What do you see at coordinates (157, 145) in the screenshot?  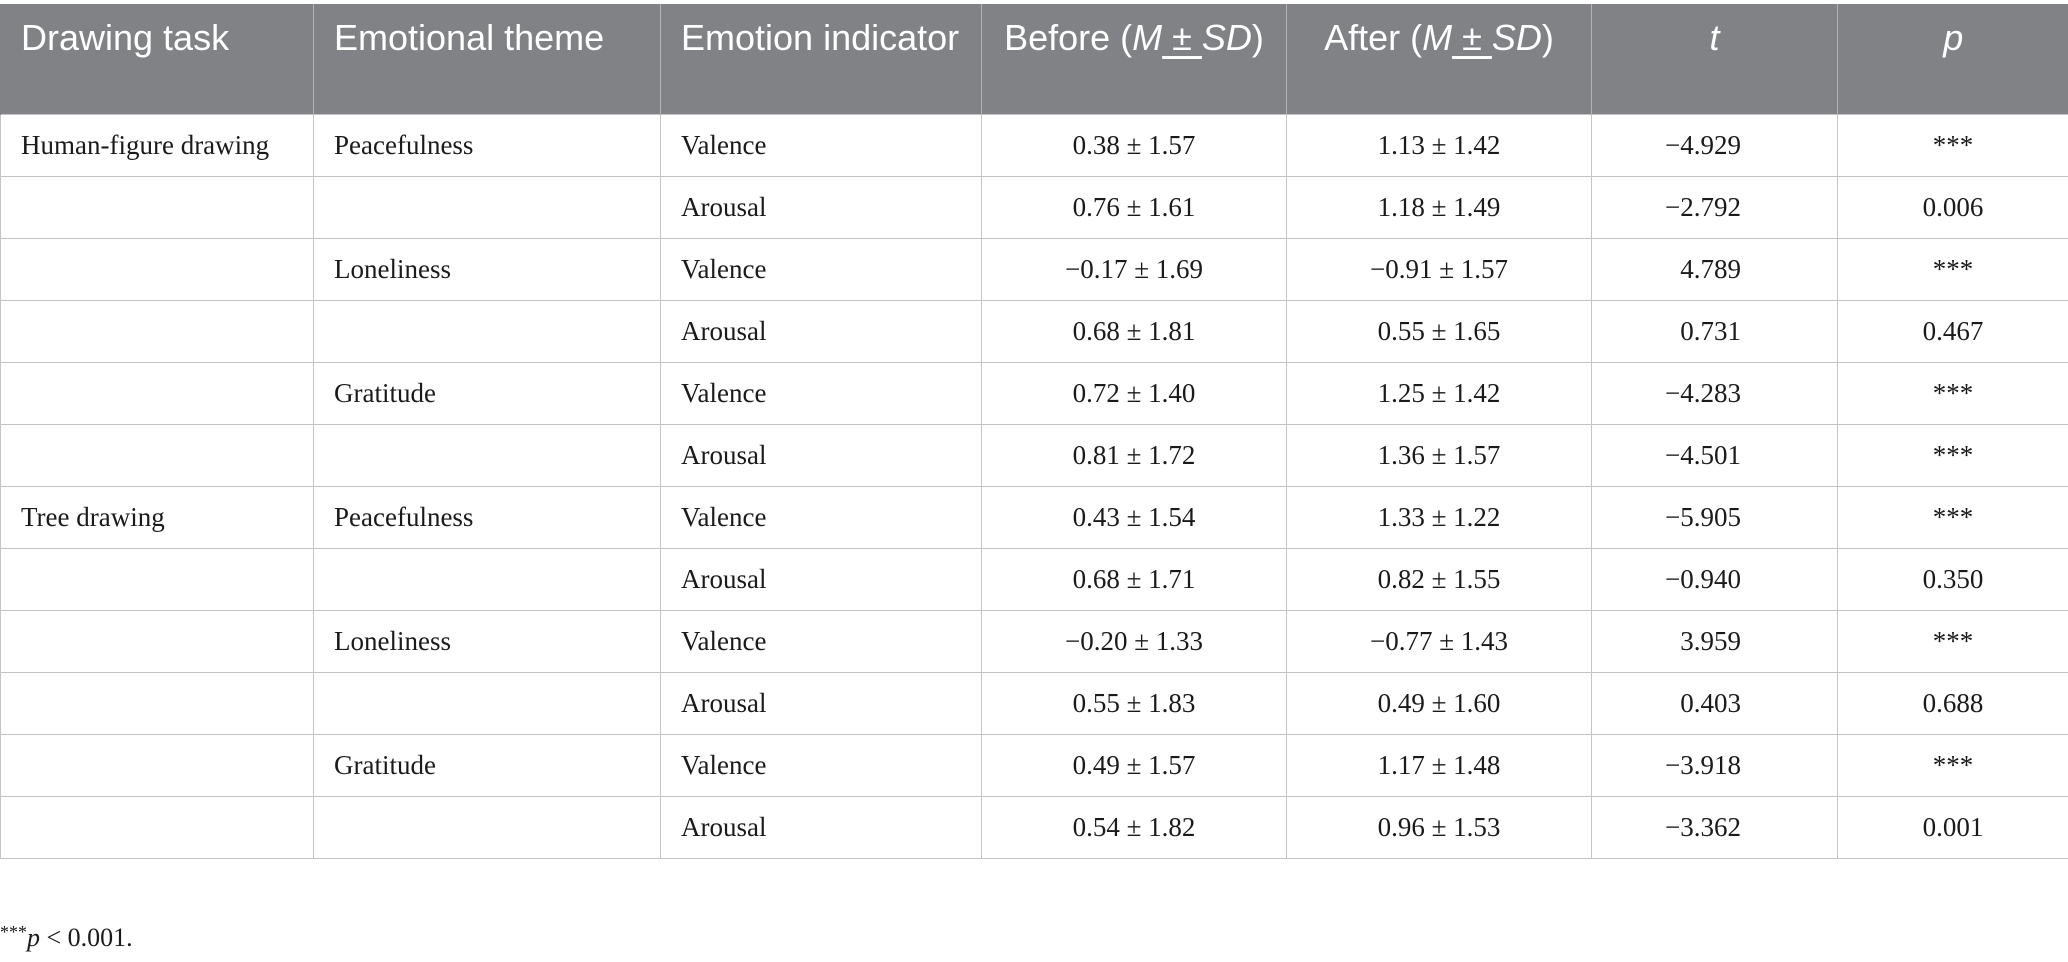 I see `cell-drawing-task: Human-figure drawing` at bounding box center [157, 145].